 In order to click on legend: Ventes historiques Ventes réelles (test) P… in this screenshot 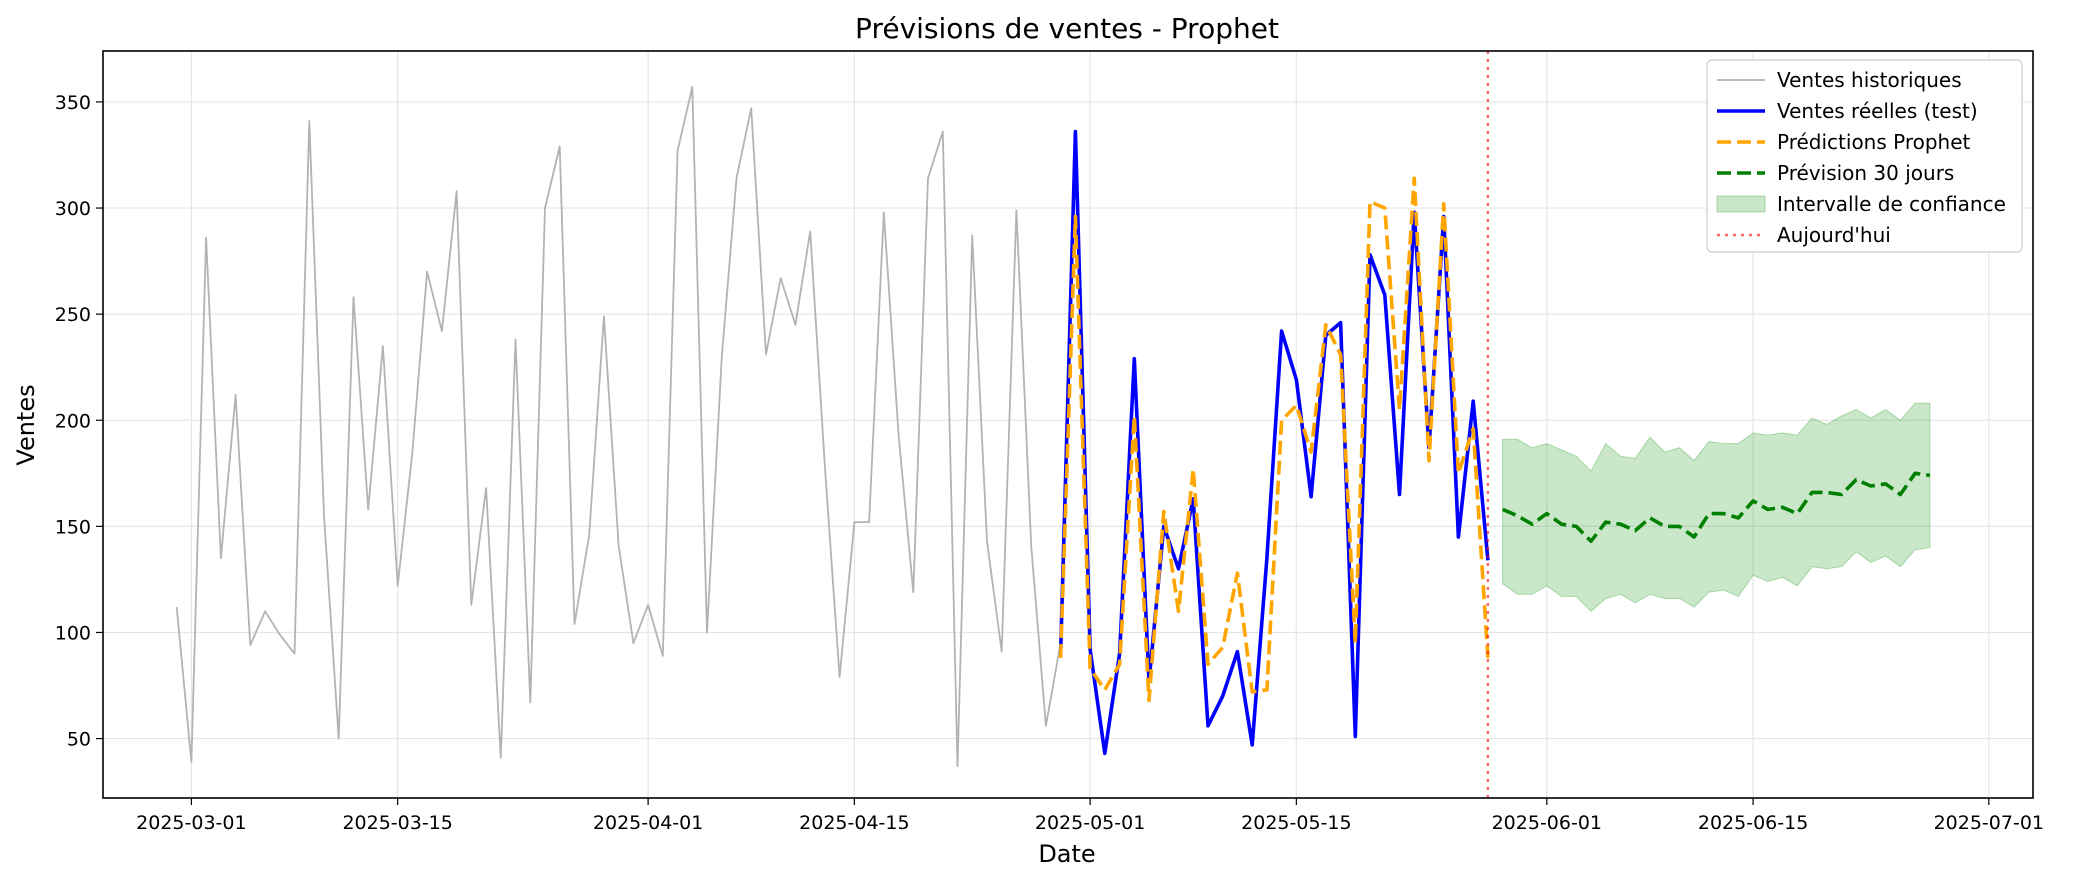, I will do `click(1864, 156)`.